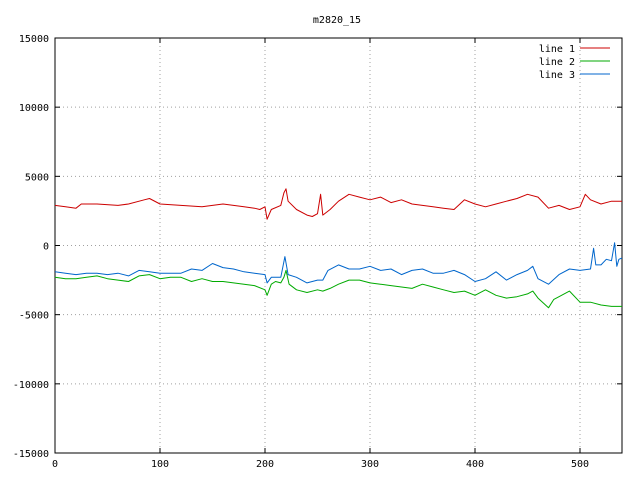 The width and height of the screenshot is (640, 485). I want to click on y-tick-label: -15000, so click(31, 454).